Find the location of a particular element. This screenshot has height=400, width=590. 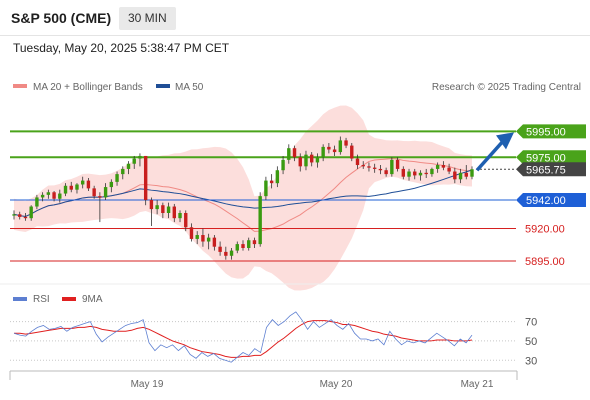

timestamp: Tuesday, May 20, 2025 5:38:47 PM CET is located at coordinates (121, 48).